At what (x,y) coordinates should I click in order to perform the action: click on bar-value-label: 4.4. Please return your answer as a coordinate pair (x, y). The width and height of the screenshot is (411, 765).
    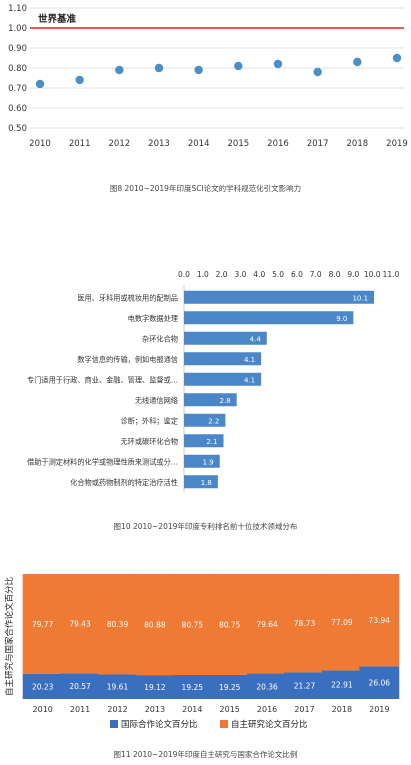
    Looking at the image, I should click on (256, 339).